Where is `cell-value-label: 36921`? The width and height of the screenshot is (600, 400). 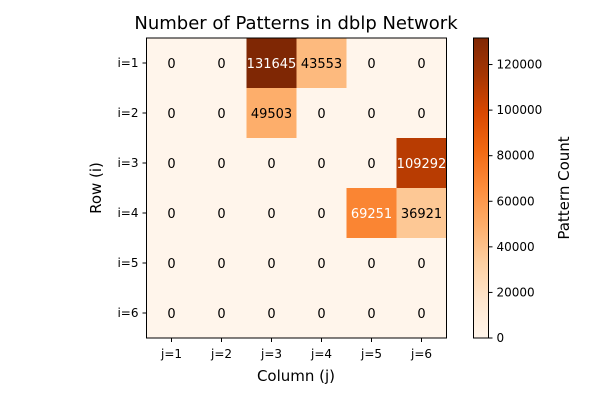 cell-value-label: 36921 is located at coordinates (421, 214).